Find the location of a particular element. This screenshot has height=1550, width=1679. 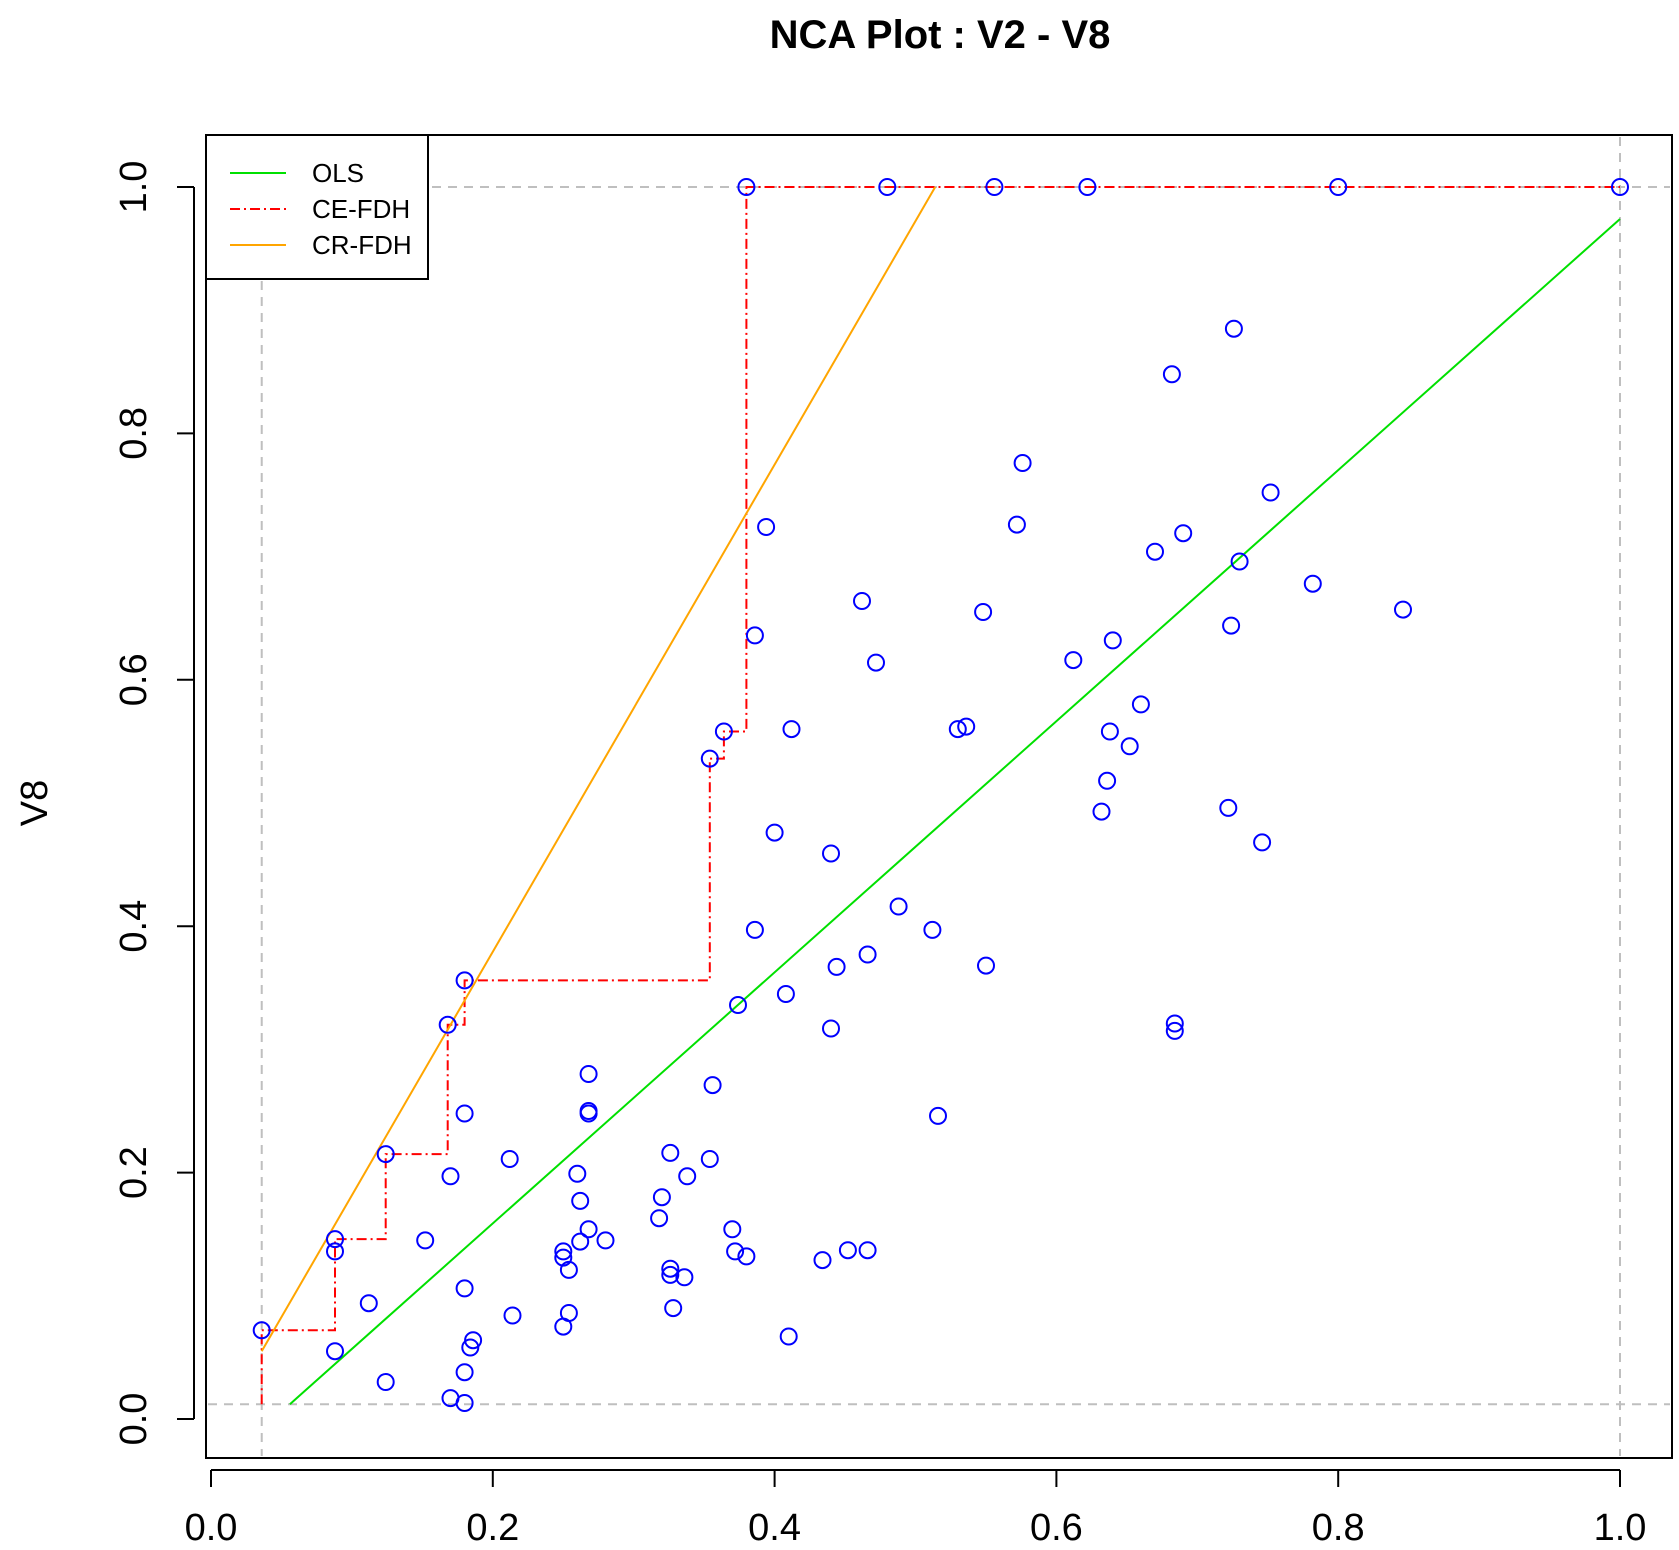

x-tick-label-5: 1.0 is located at coordinates (1620, 1528).